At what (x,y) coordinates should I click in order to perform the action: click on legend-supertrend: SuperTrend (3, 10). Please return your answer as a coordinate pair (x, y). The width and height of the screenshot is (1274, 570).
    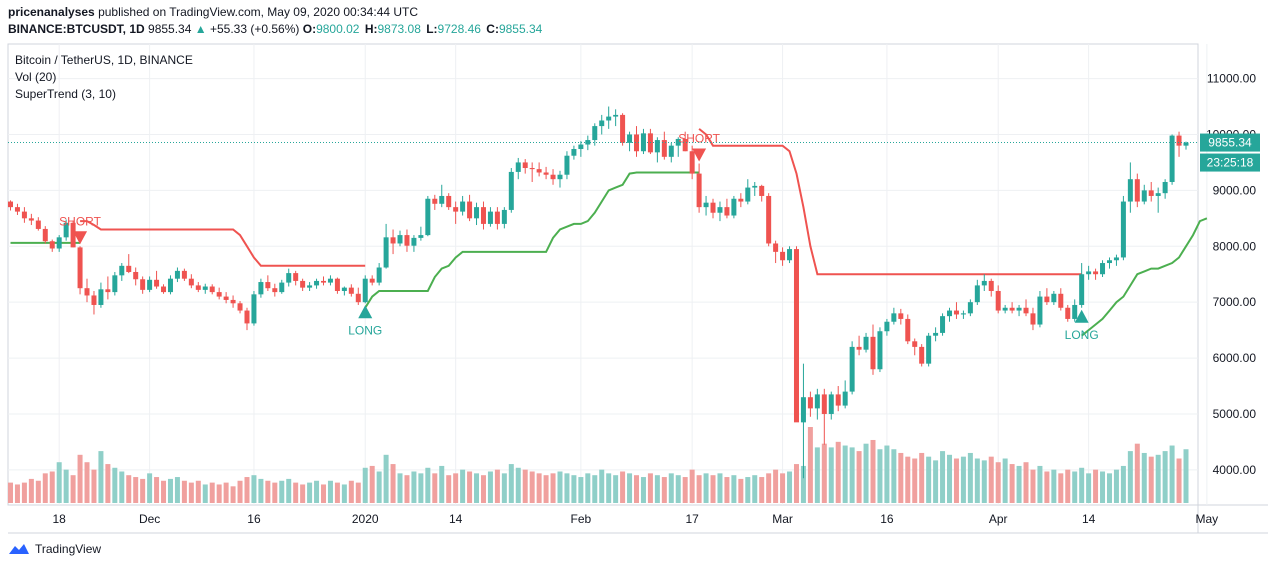
    Looking at the image, I should click on (65, 94).